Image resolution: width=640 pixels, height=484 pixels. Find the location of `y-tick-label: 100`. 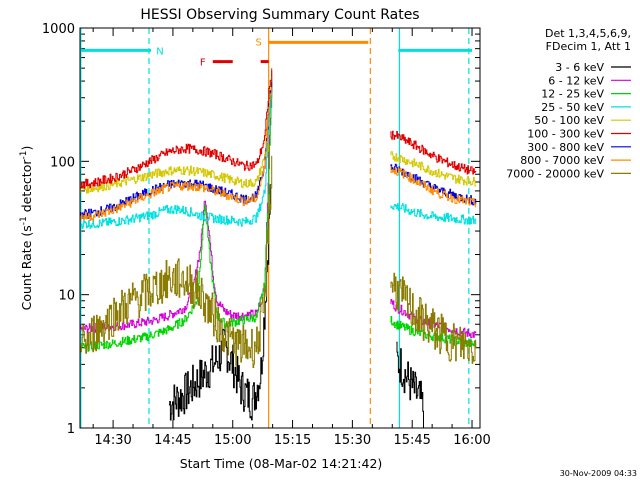

y-tick-label: 100 is located at coordinates (62, 162).